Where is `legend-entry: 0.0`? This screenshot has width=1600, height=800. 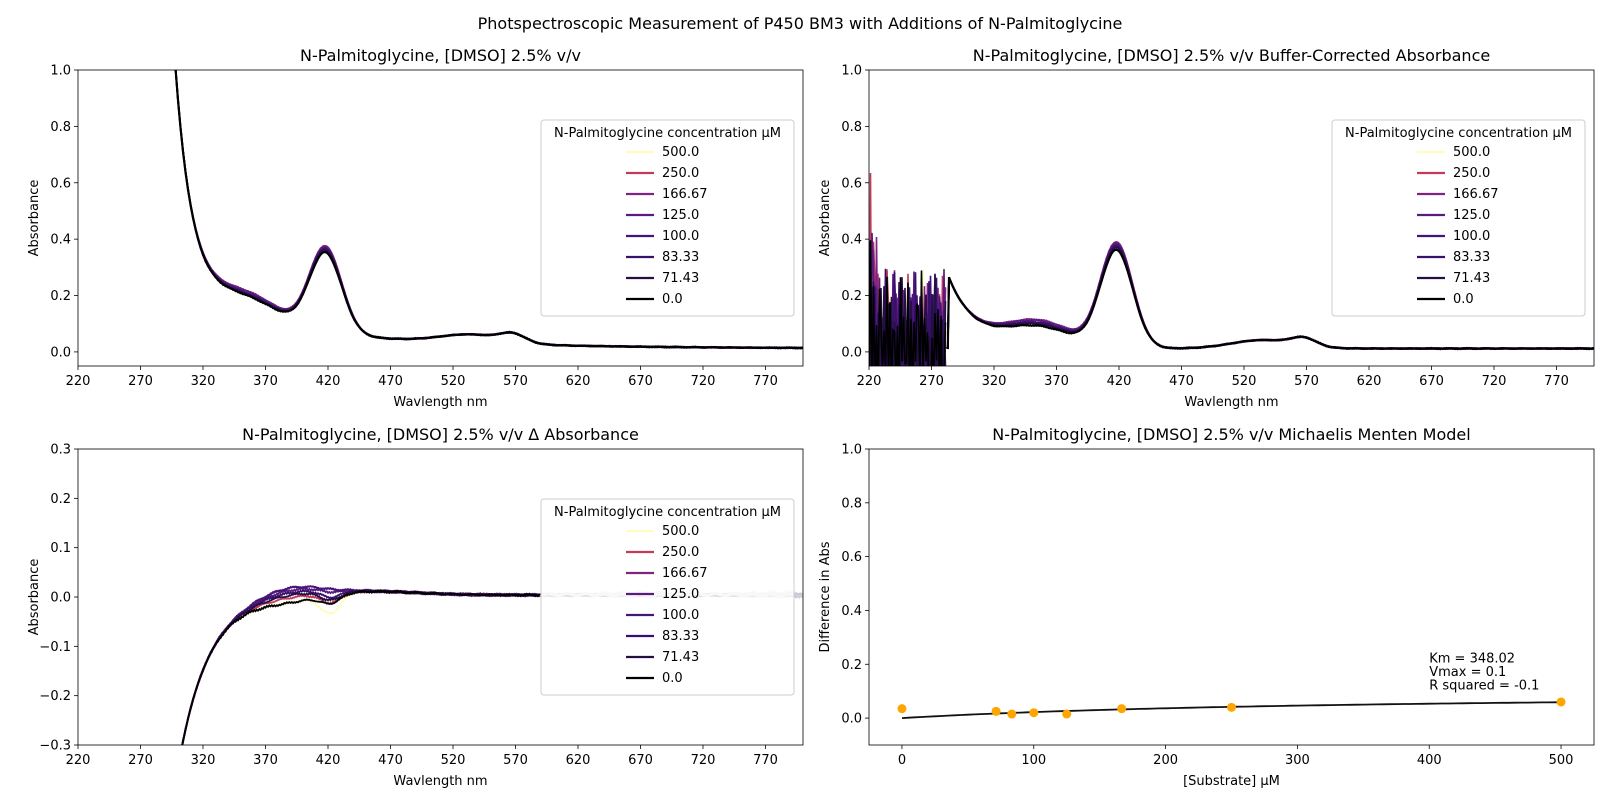 legend-entry: 0.0 is located at coordinates (672, 678).